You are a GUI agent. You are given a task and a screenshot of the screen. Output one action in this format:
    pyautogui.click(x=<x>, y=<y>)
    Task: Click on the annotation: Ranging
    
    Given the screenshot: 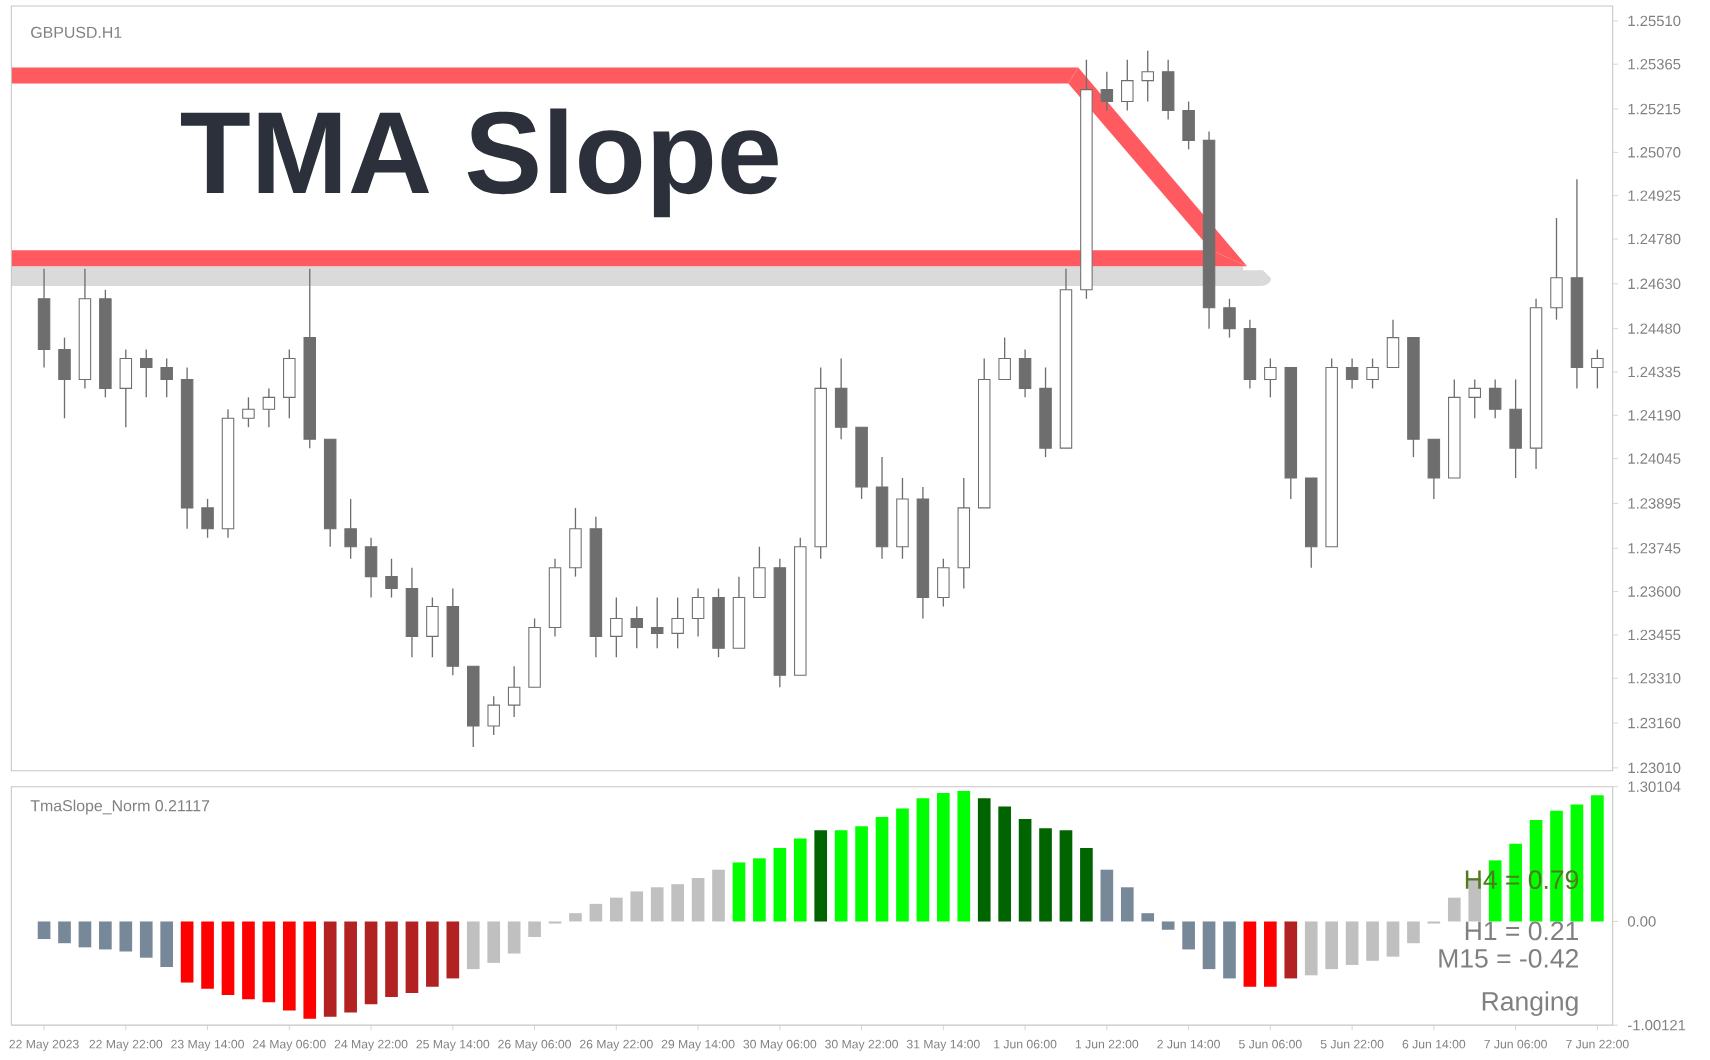 What is the action you would take?
    pyautogui.click(x=1530, y=1003)
    